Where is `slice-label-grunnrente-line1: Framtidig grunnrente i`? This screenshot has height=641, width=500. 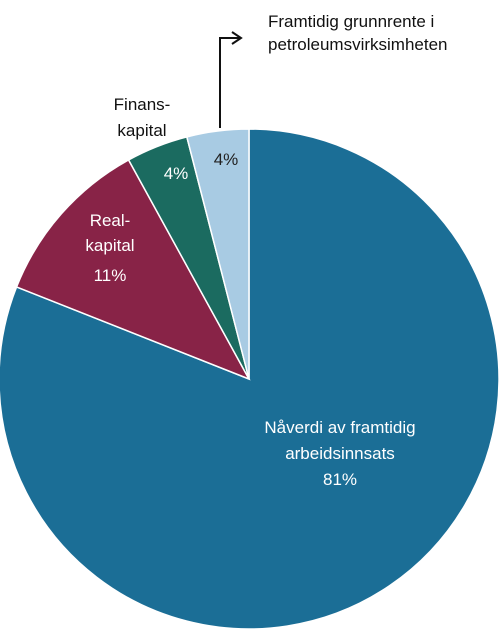
slice-label-grunnrente-line1: Framtidig grunnrente i is located at coordinates (351, 21).